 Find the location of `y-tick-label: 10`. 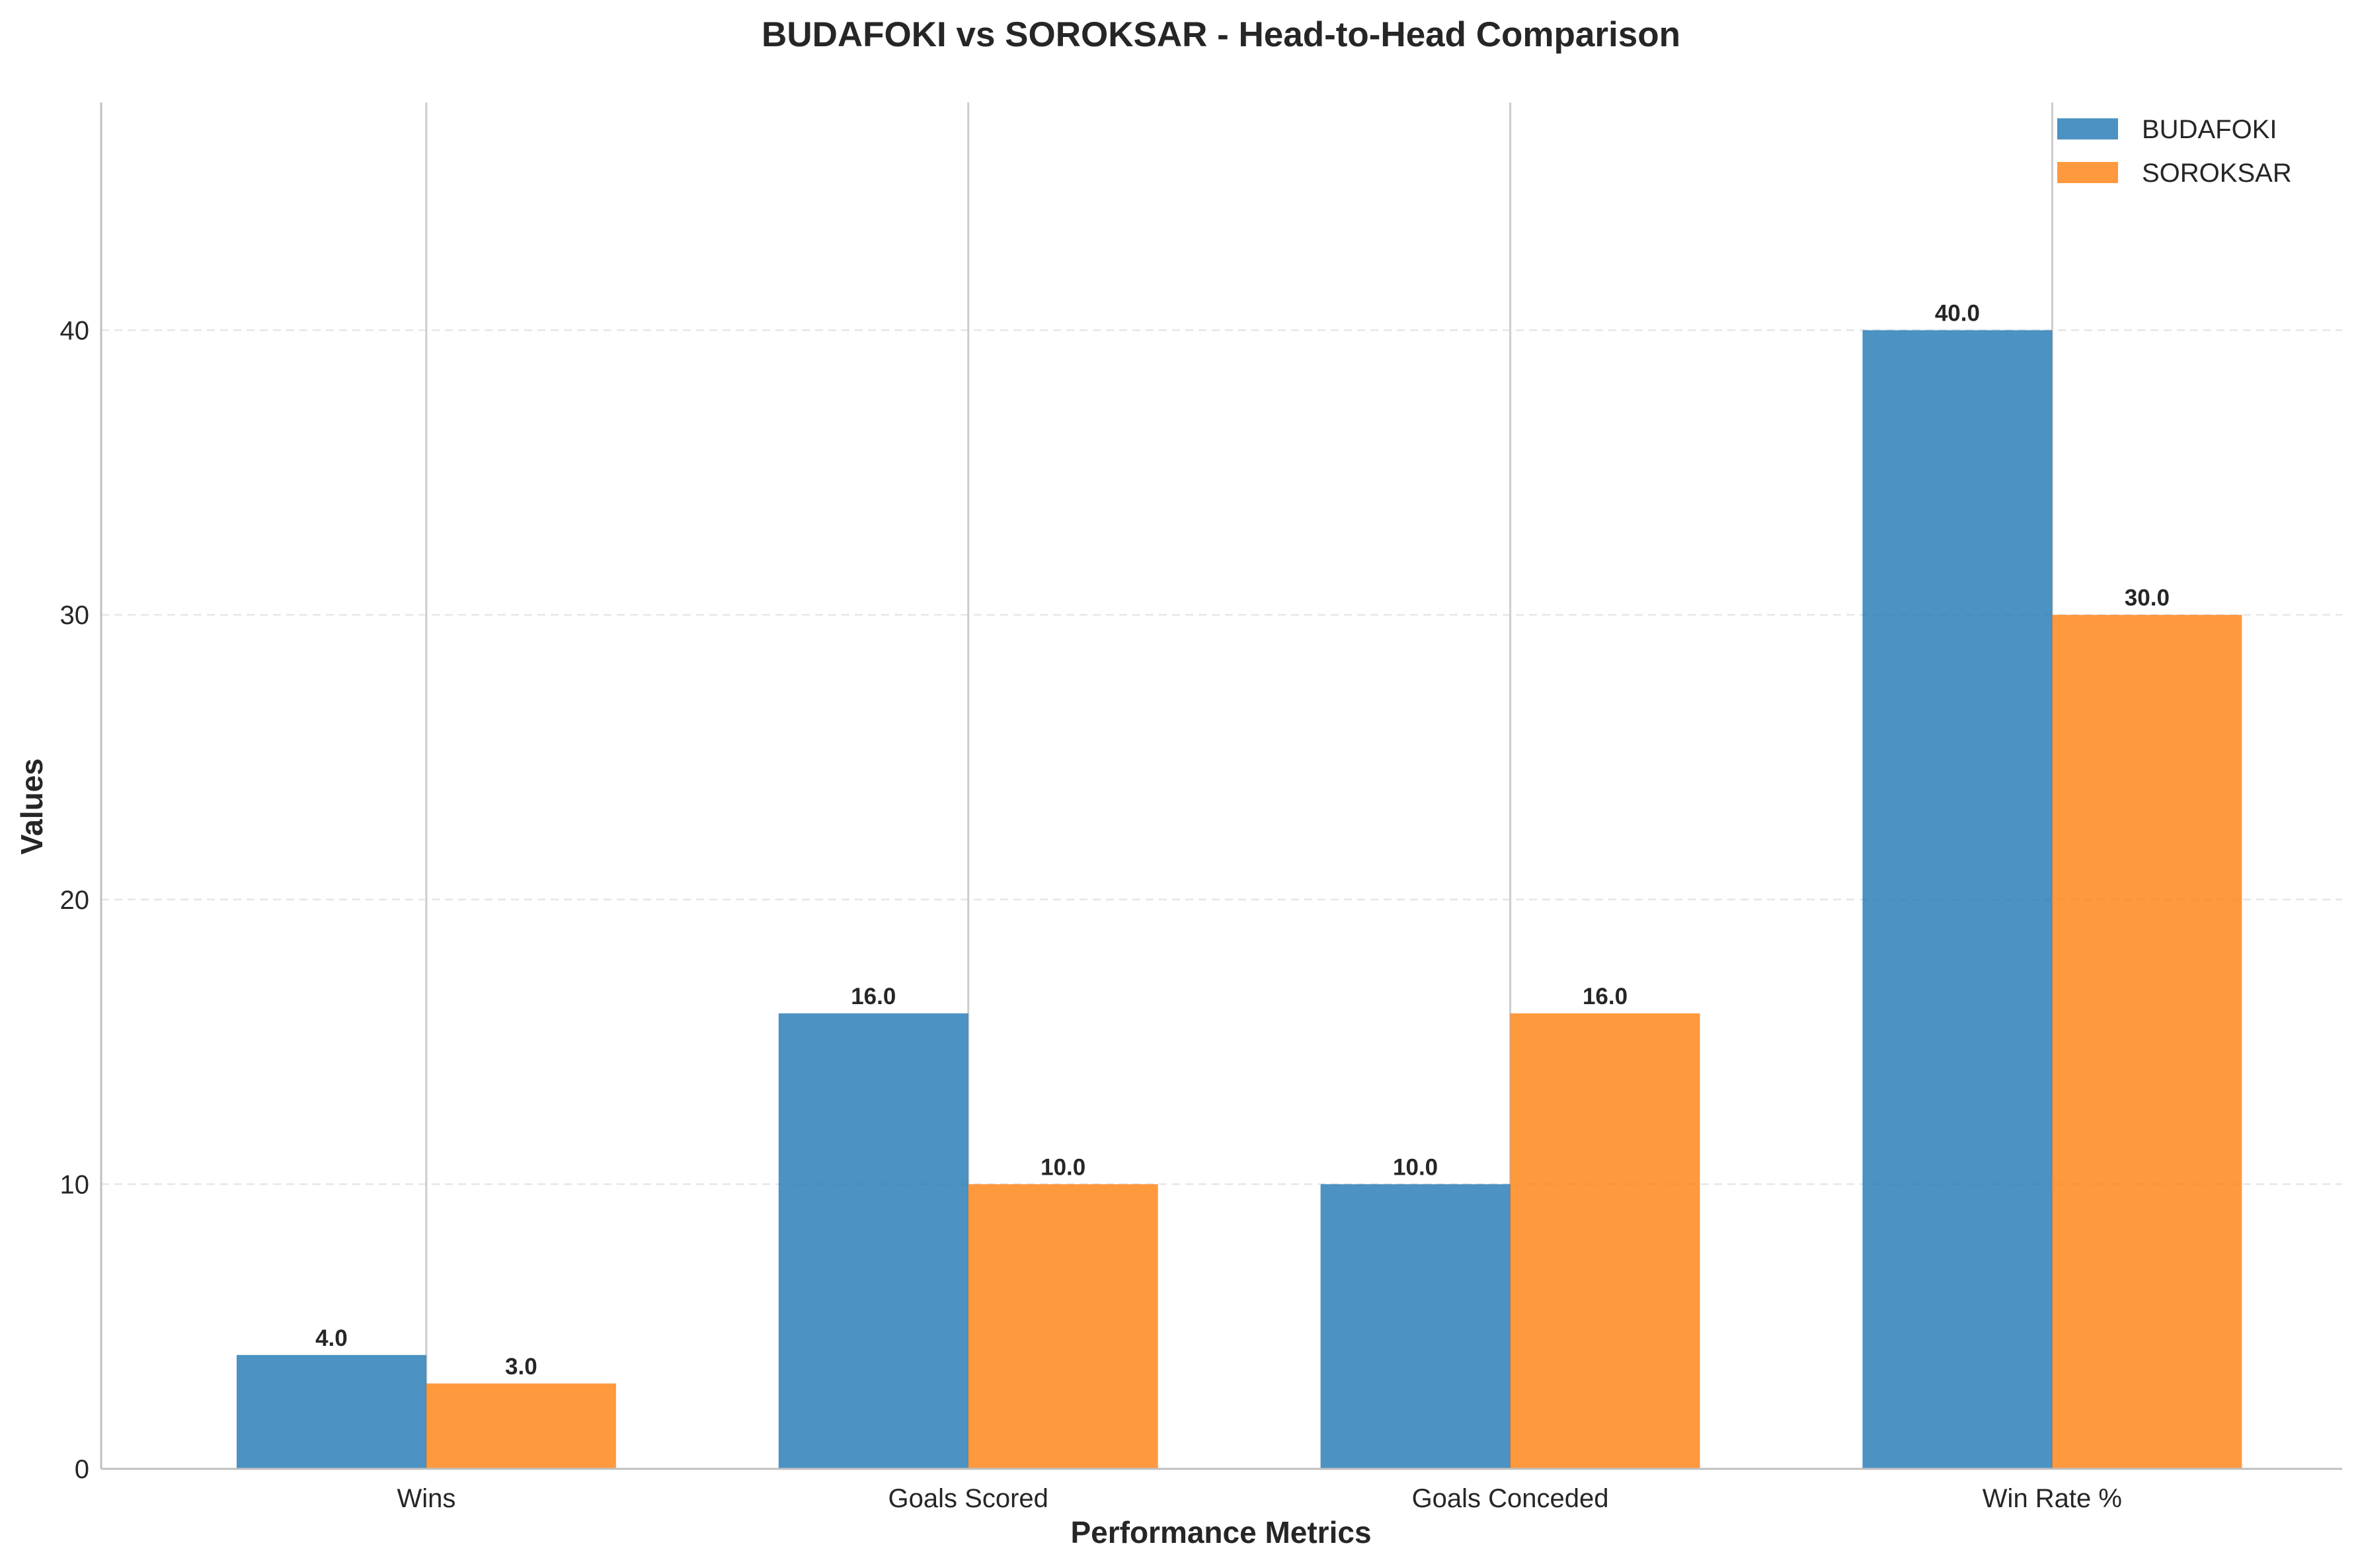

y-tick-label: 10 is located at coordinates (75, 1184).